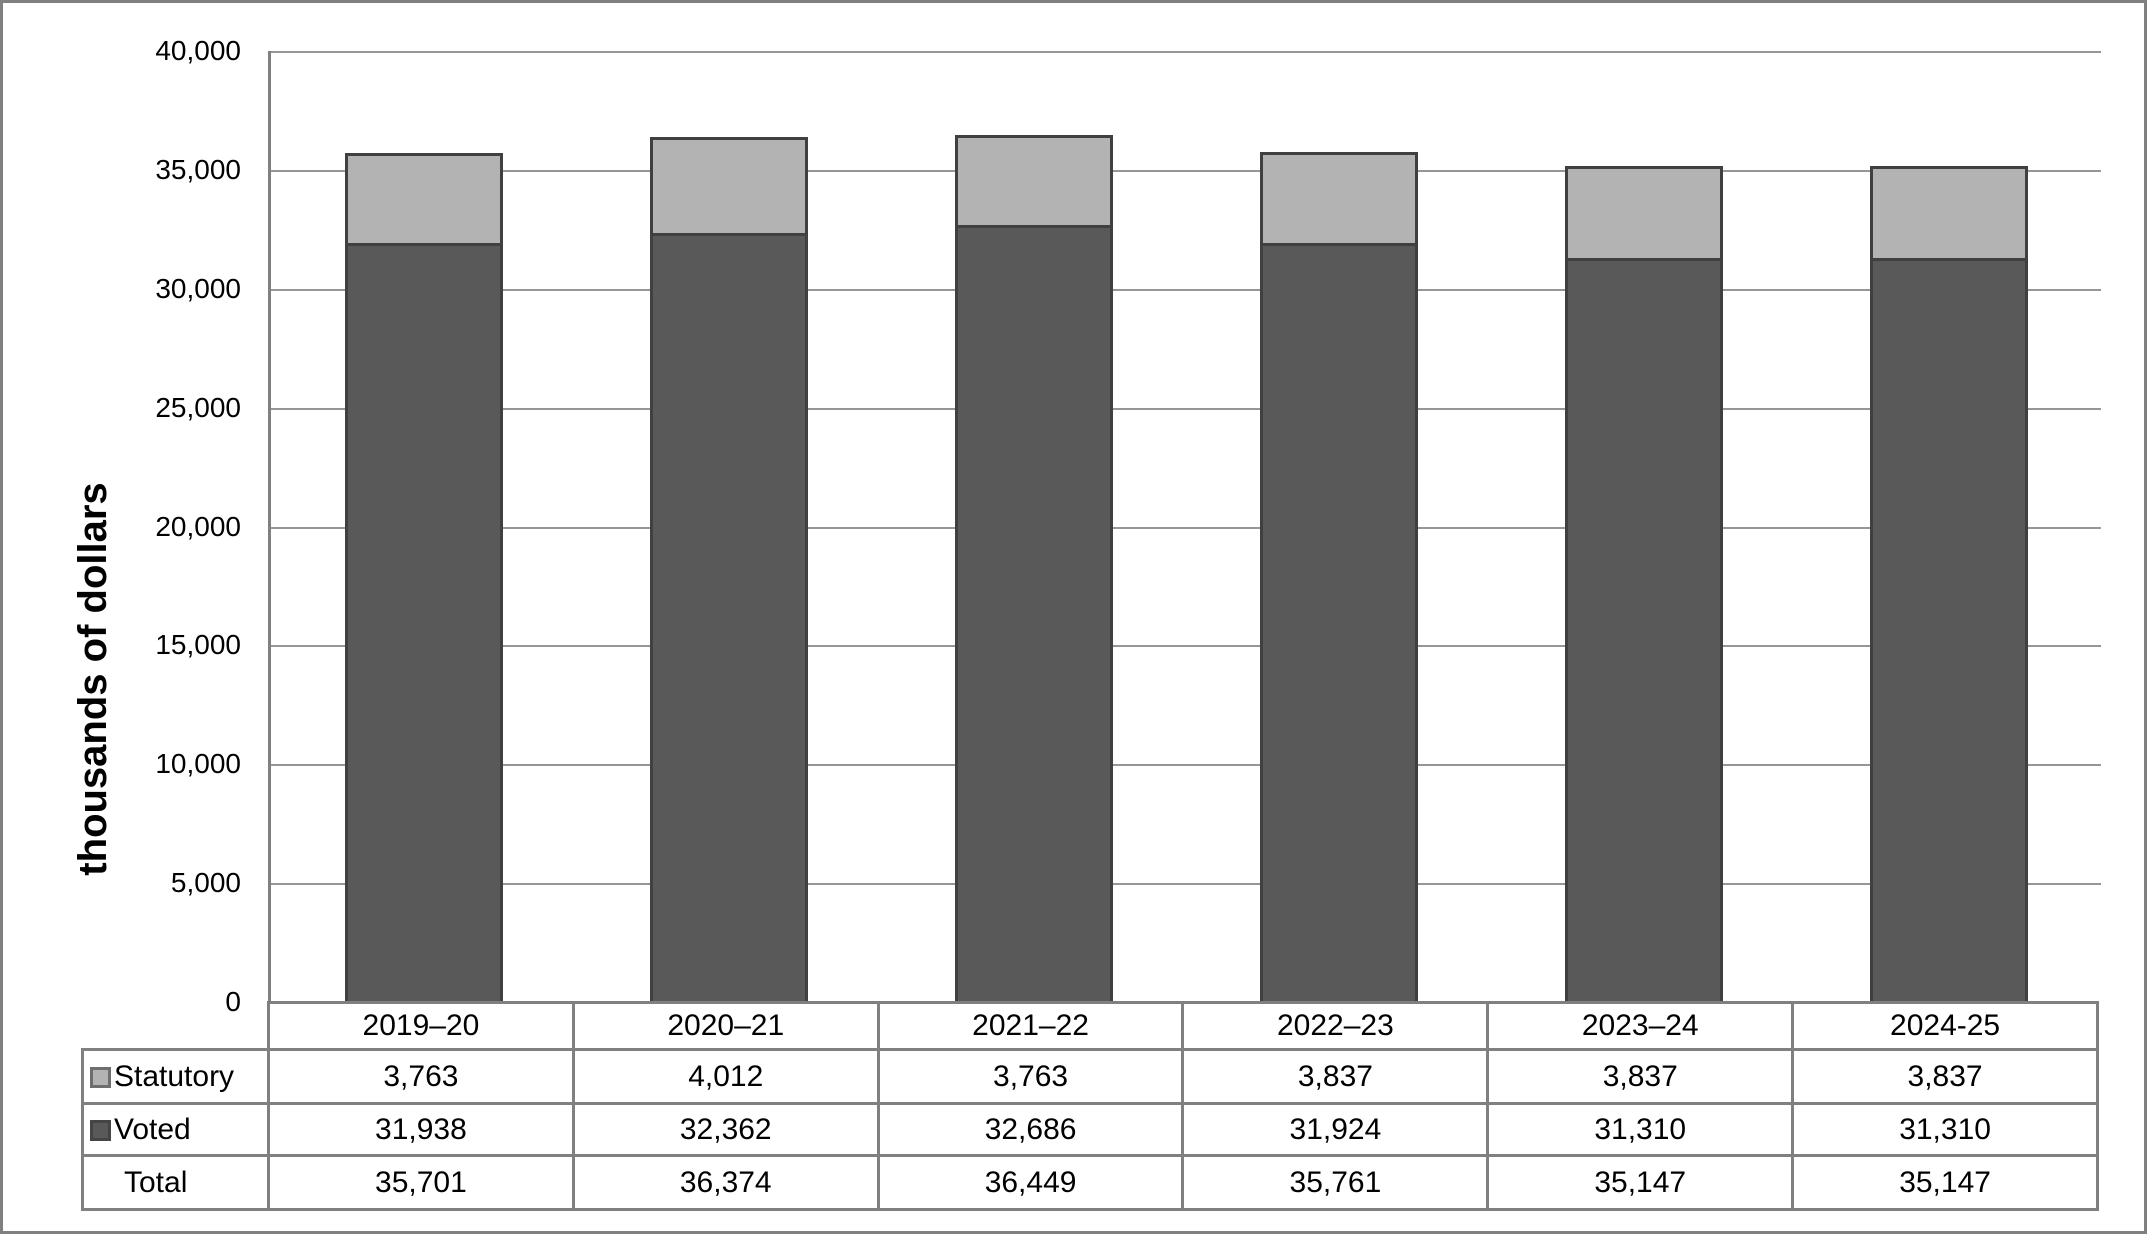  Describe the element at coordinates (1335, 1026) in the screenshot. I see `table-header-year: 2022–23` at that location.